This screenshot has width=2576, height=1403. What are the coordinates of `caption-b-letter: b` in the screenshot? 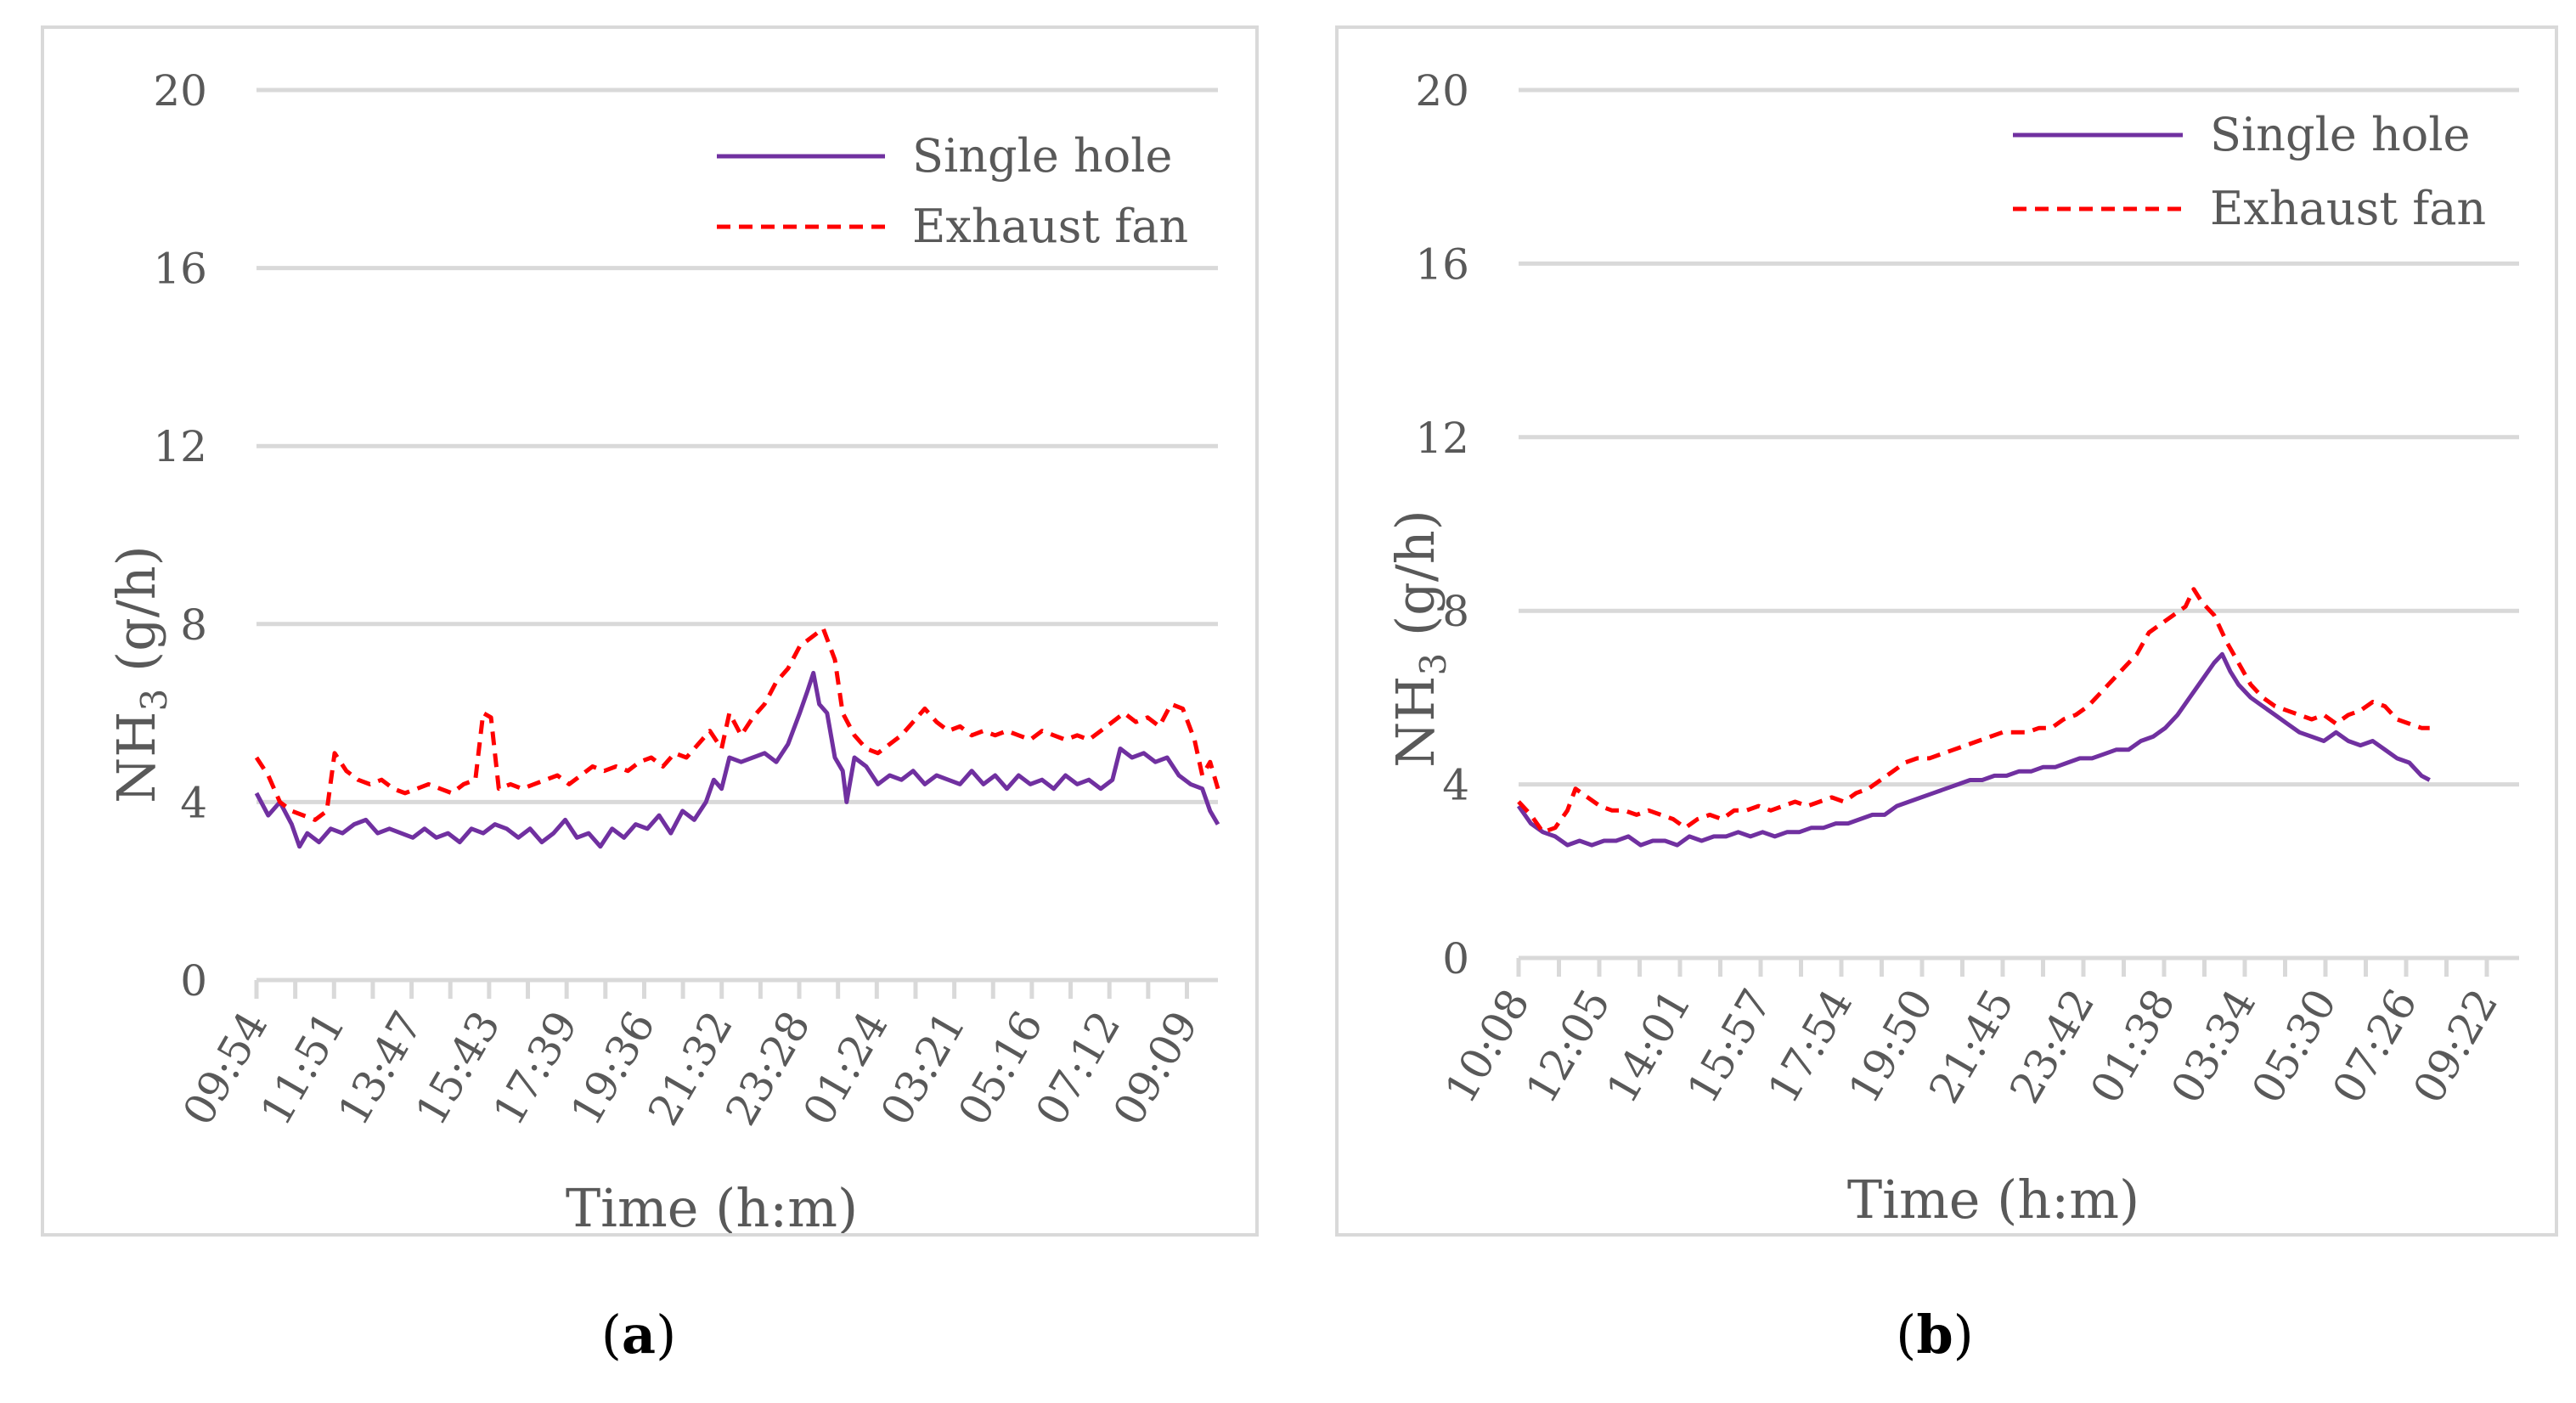 It's located at (1934, 1335).